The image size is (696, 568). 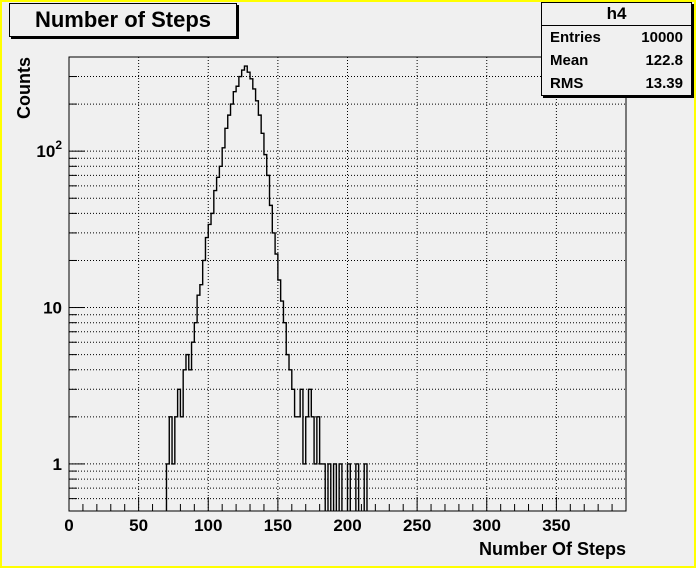 I want to click on stats-histogram-name: h4, so click(x=616, y=14).